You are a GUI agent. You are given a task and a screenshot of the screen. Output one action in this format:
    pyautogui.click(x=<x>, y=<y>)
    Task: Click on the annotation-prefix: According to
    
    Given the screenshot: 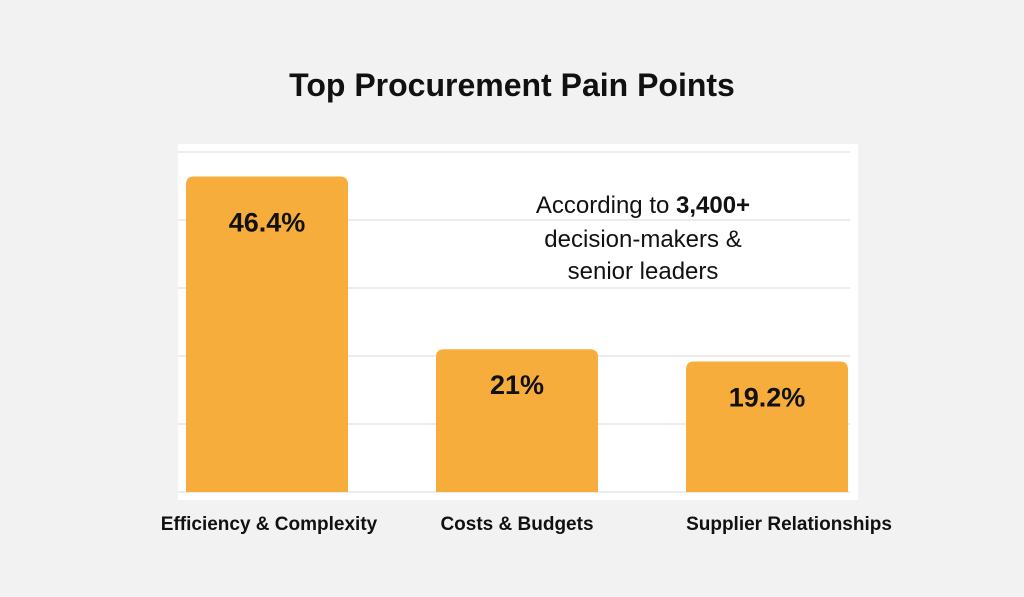 What is the action you would take?
    pyautogui.click(x=606, y=205)
    